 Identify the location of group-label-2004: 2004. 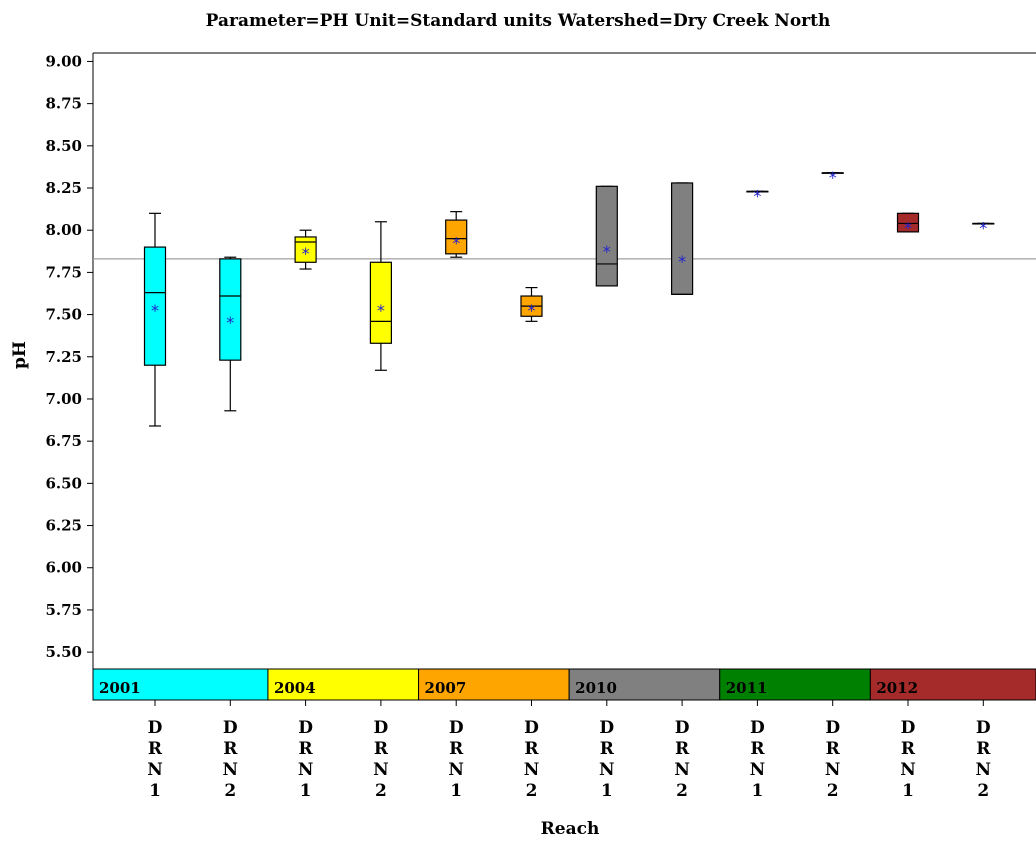
(295, 688).